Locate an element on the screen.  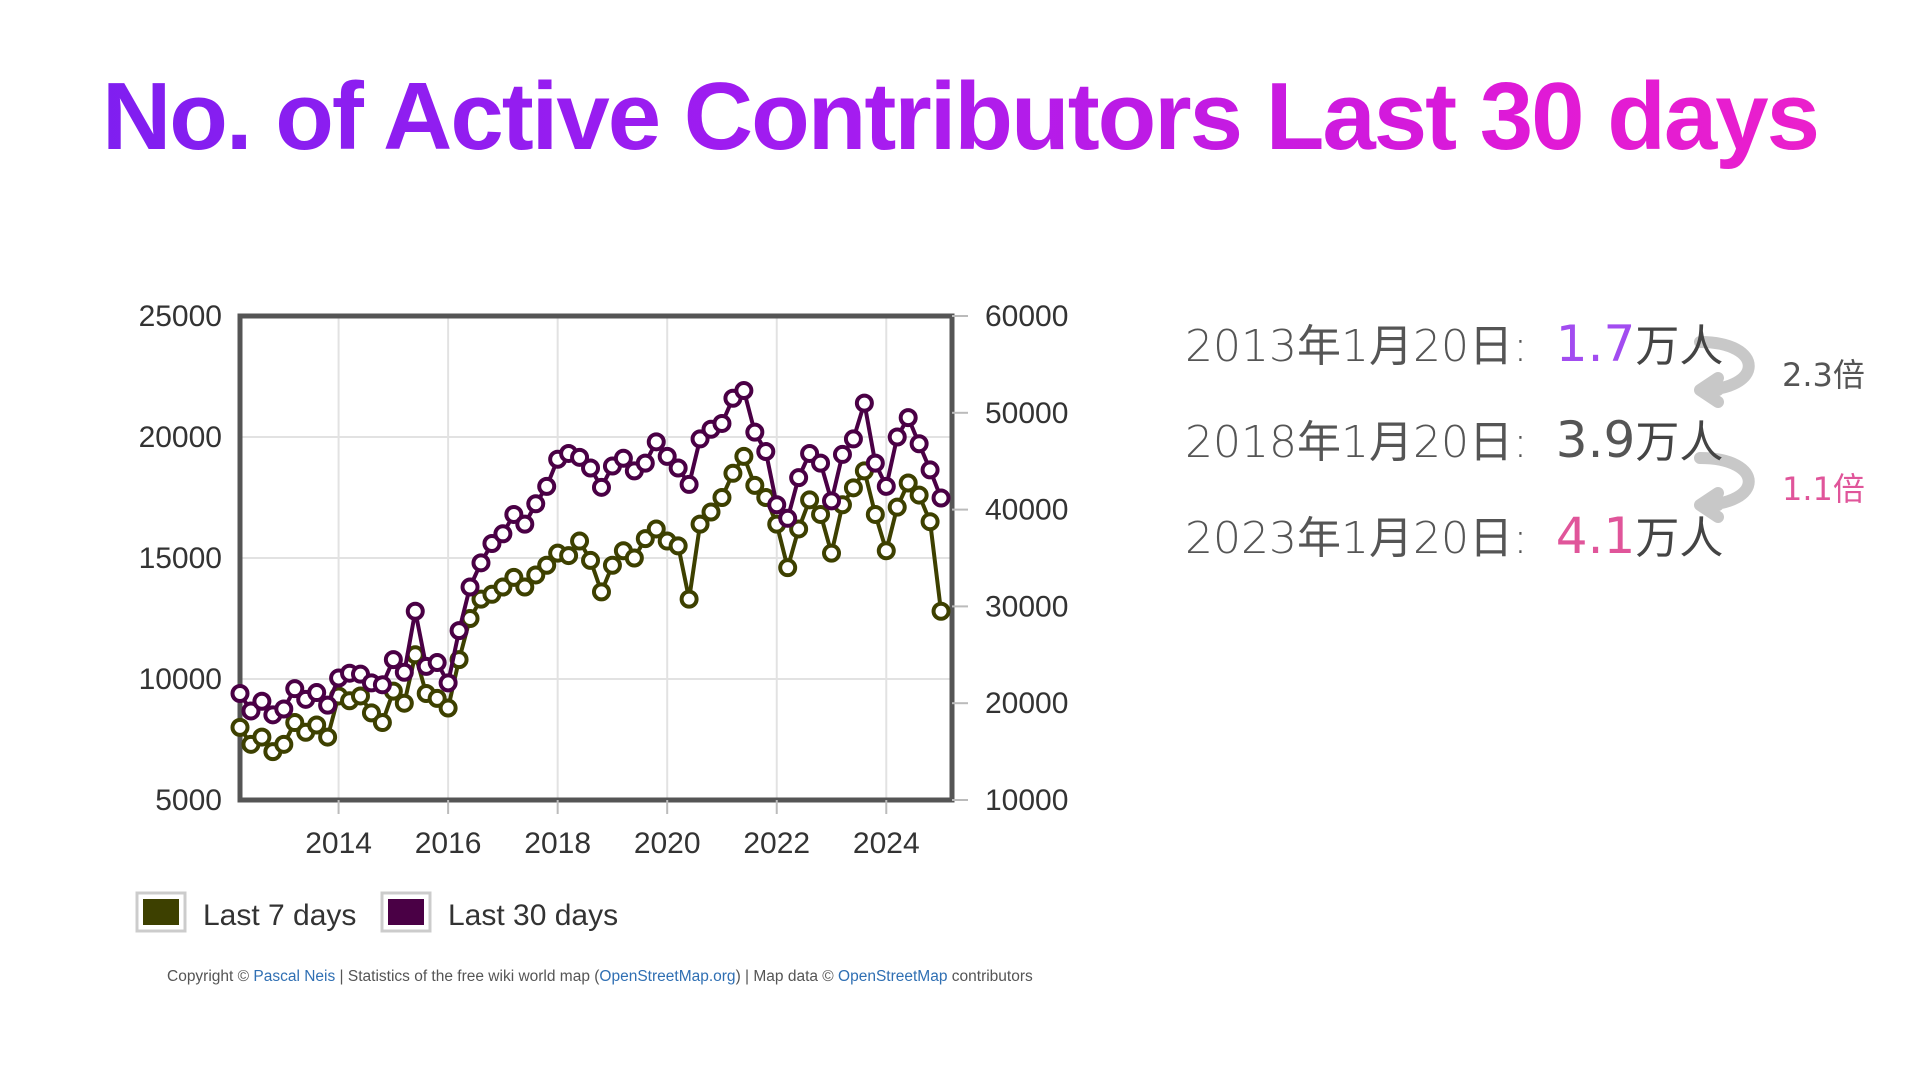
y-right-tick-label: 60000 is located at coordinates (1026, 316).